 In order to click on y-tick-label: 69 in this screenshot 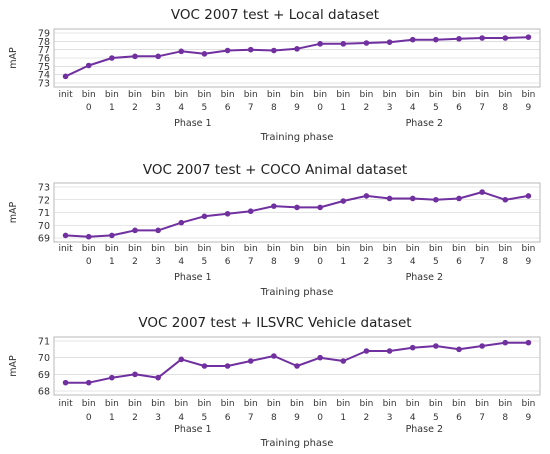, I will do `click(44, 239)`.